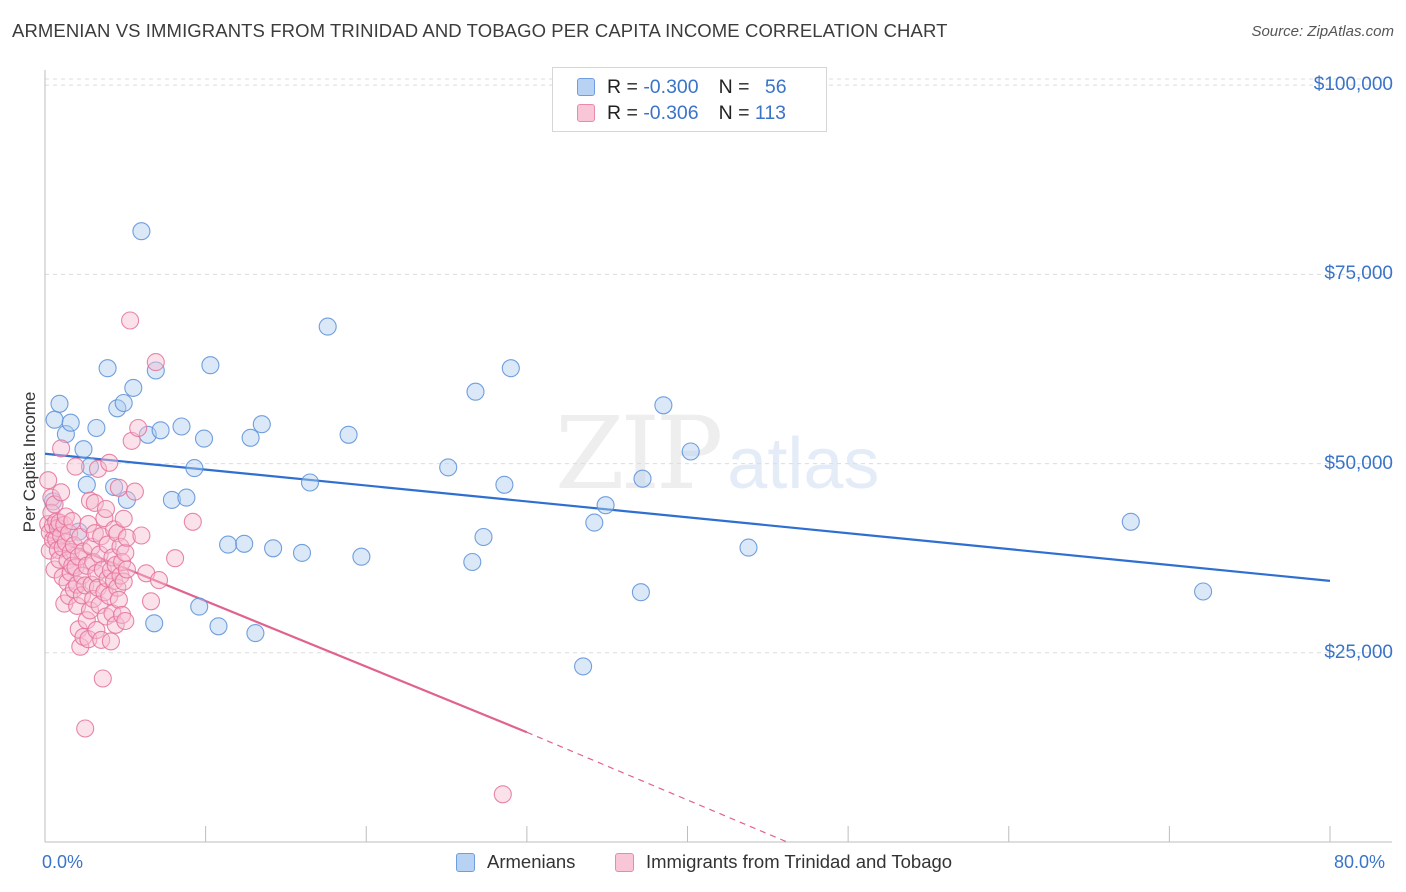 Image resolution: width=1406 pixels, height=892 pixels. What do you see at coordinates (1360, 862) in the screenshot?
I see `x-tick-label-max: 80.0%` at bounding box center [1360, 862].